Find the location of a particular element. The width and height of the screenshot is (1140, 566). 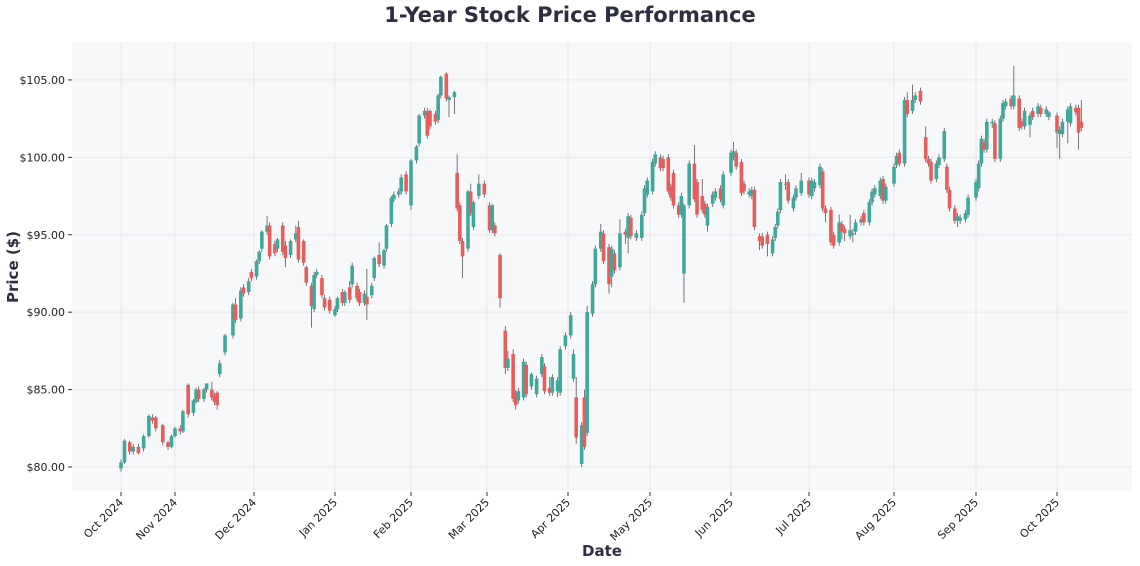

x-tick-label: Nov 2024 is located at coordinates (156, 519).